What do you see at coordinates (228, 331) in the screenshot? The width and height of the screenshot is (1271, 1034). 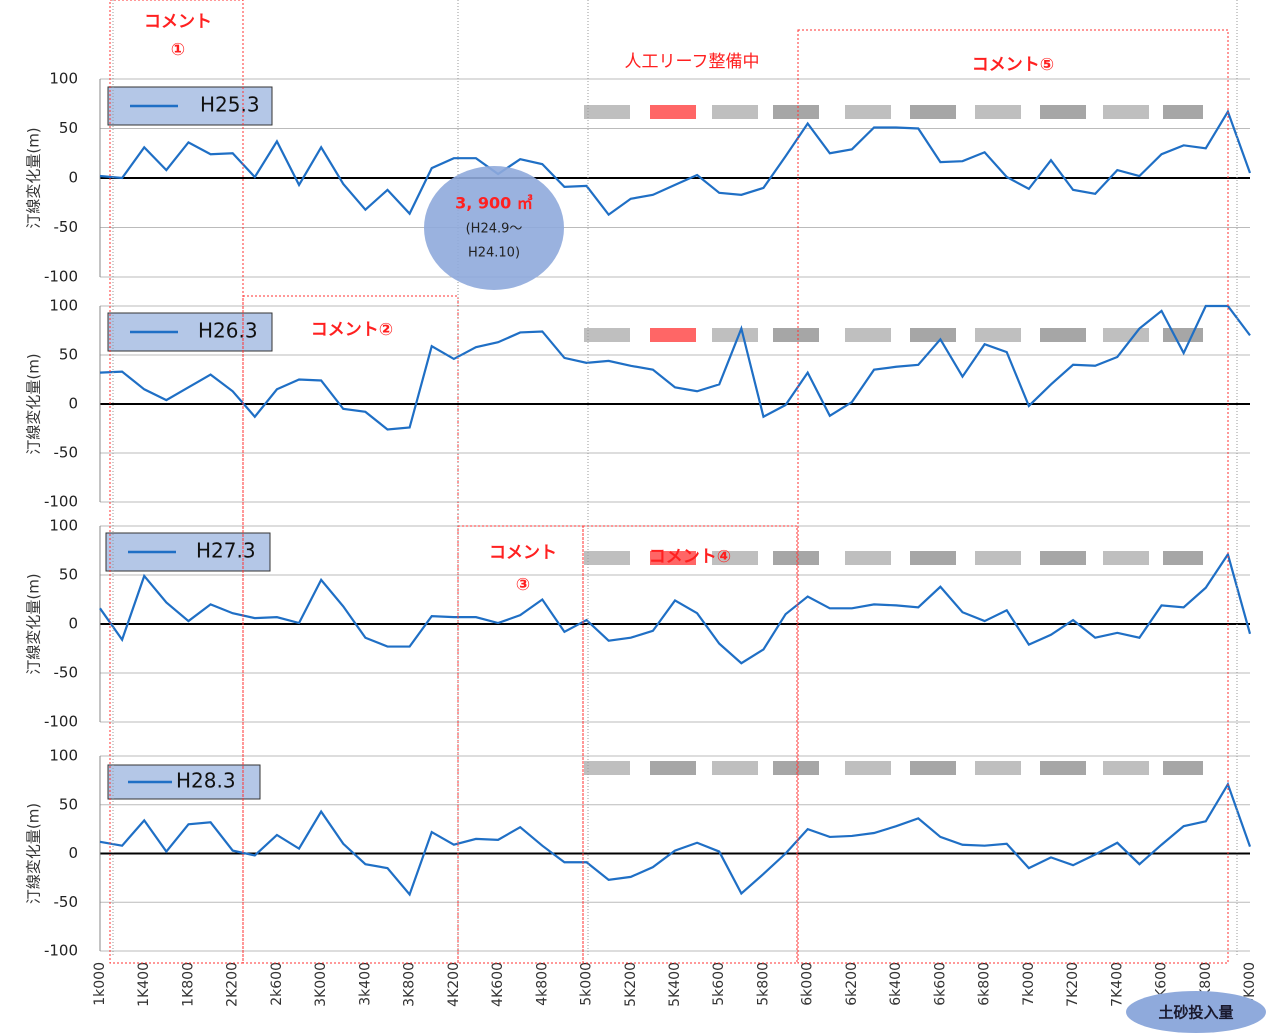 I see `legend-label: H26.3` at bounding box center [228, 331].